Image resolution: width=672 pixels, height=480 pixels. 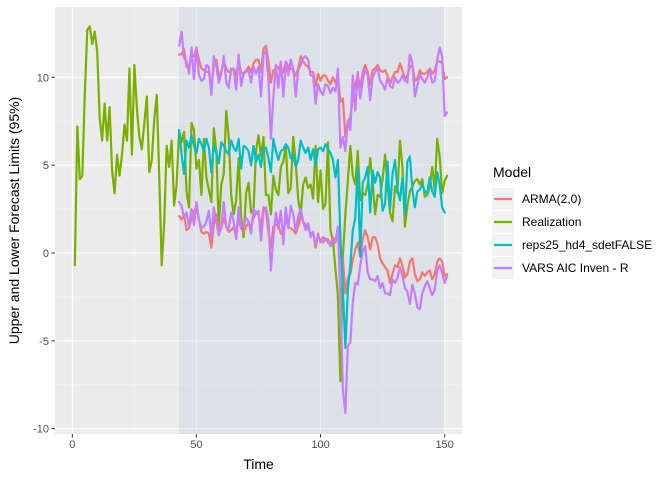 I want to click on y-tick-label: 10, so click(x=43, y=78).